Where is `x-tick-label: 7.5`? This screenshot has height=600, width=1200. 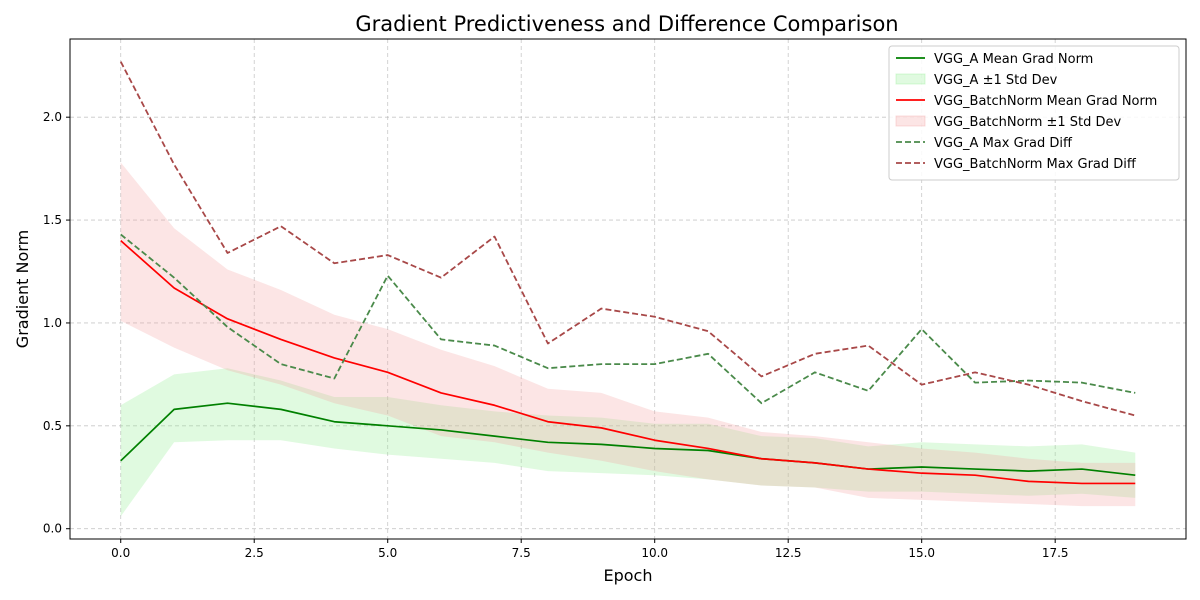 x-tick-label: 7.5 is located at coordinates (521, 553).